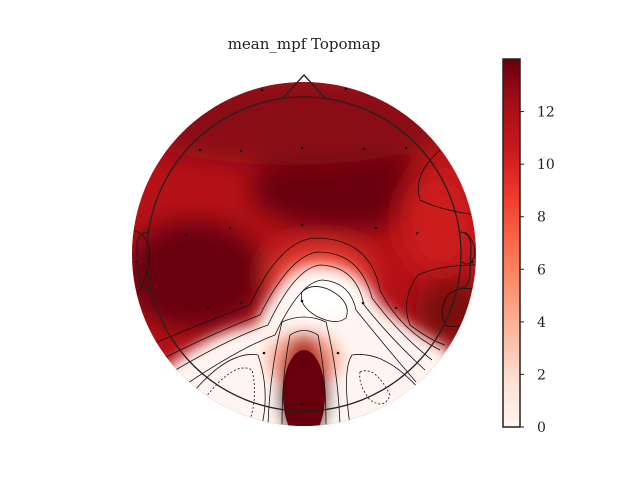 The width and height of the screenshot is (640, 480). I want to click on nose-outline, so click(304, 86).